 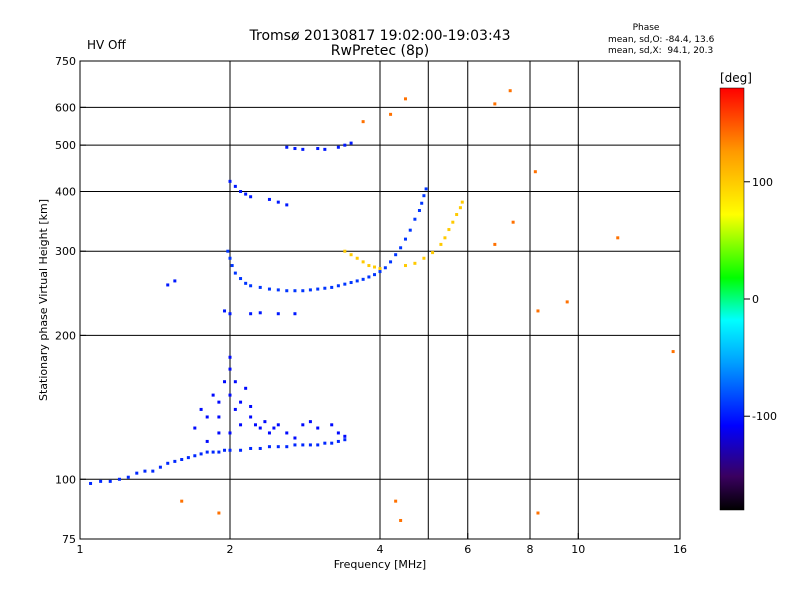 What do you see at coordinates (736, 78) in the screenshot?
I see `colorbar-label: [deg]` at bounding box center [736, 78].